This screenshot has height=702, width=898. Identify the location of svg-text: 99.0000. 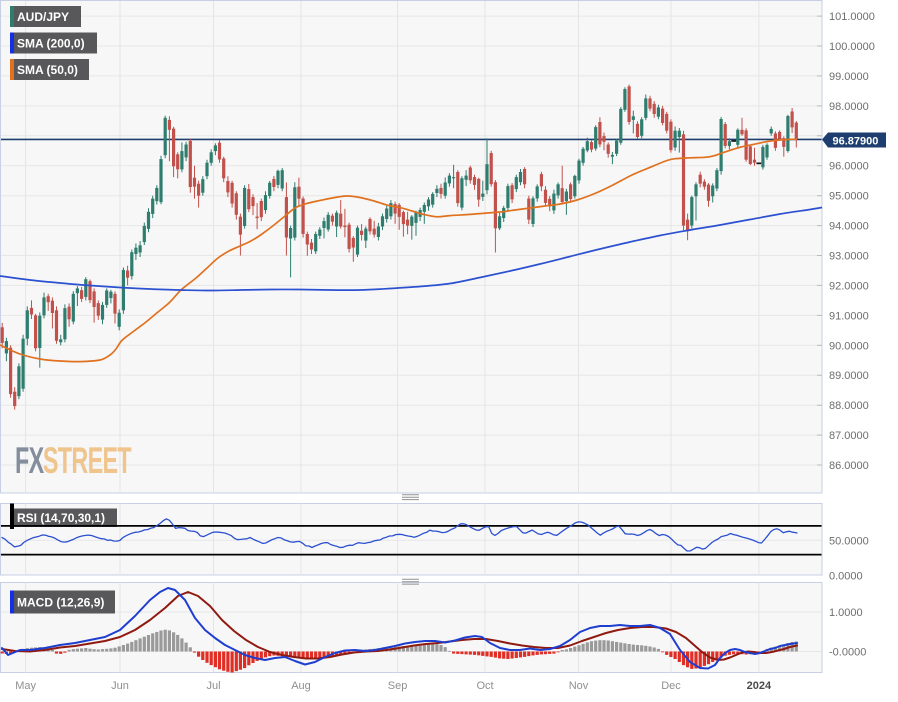
(849, 77).